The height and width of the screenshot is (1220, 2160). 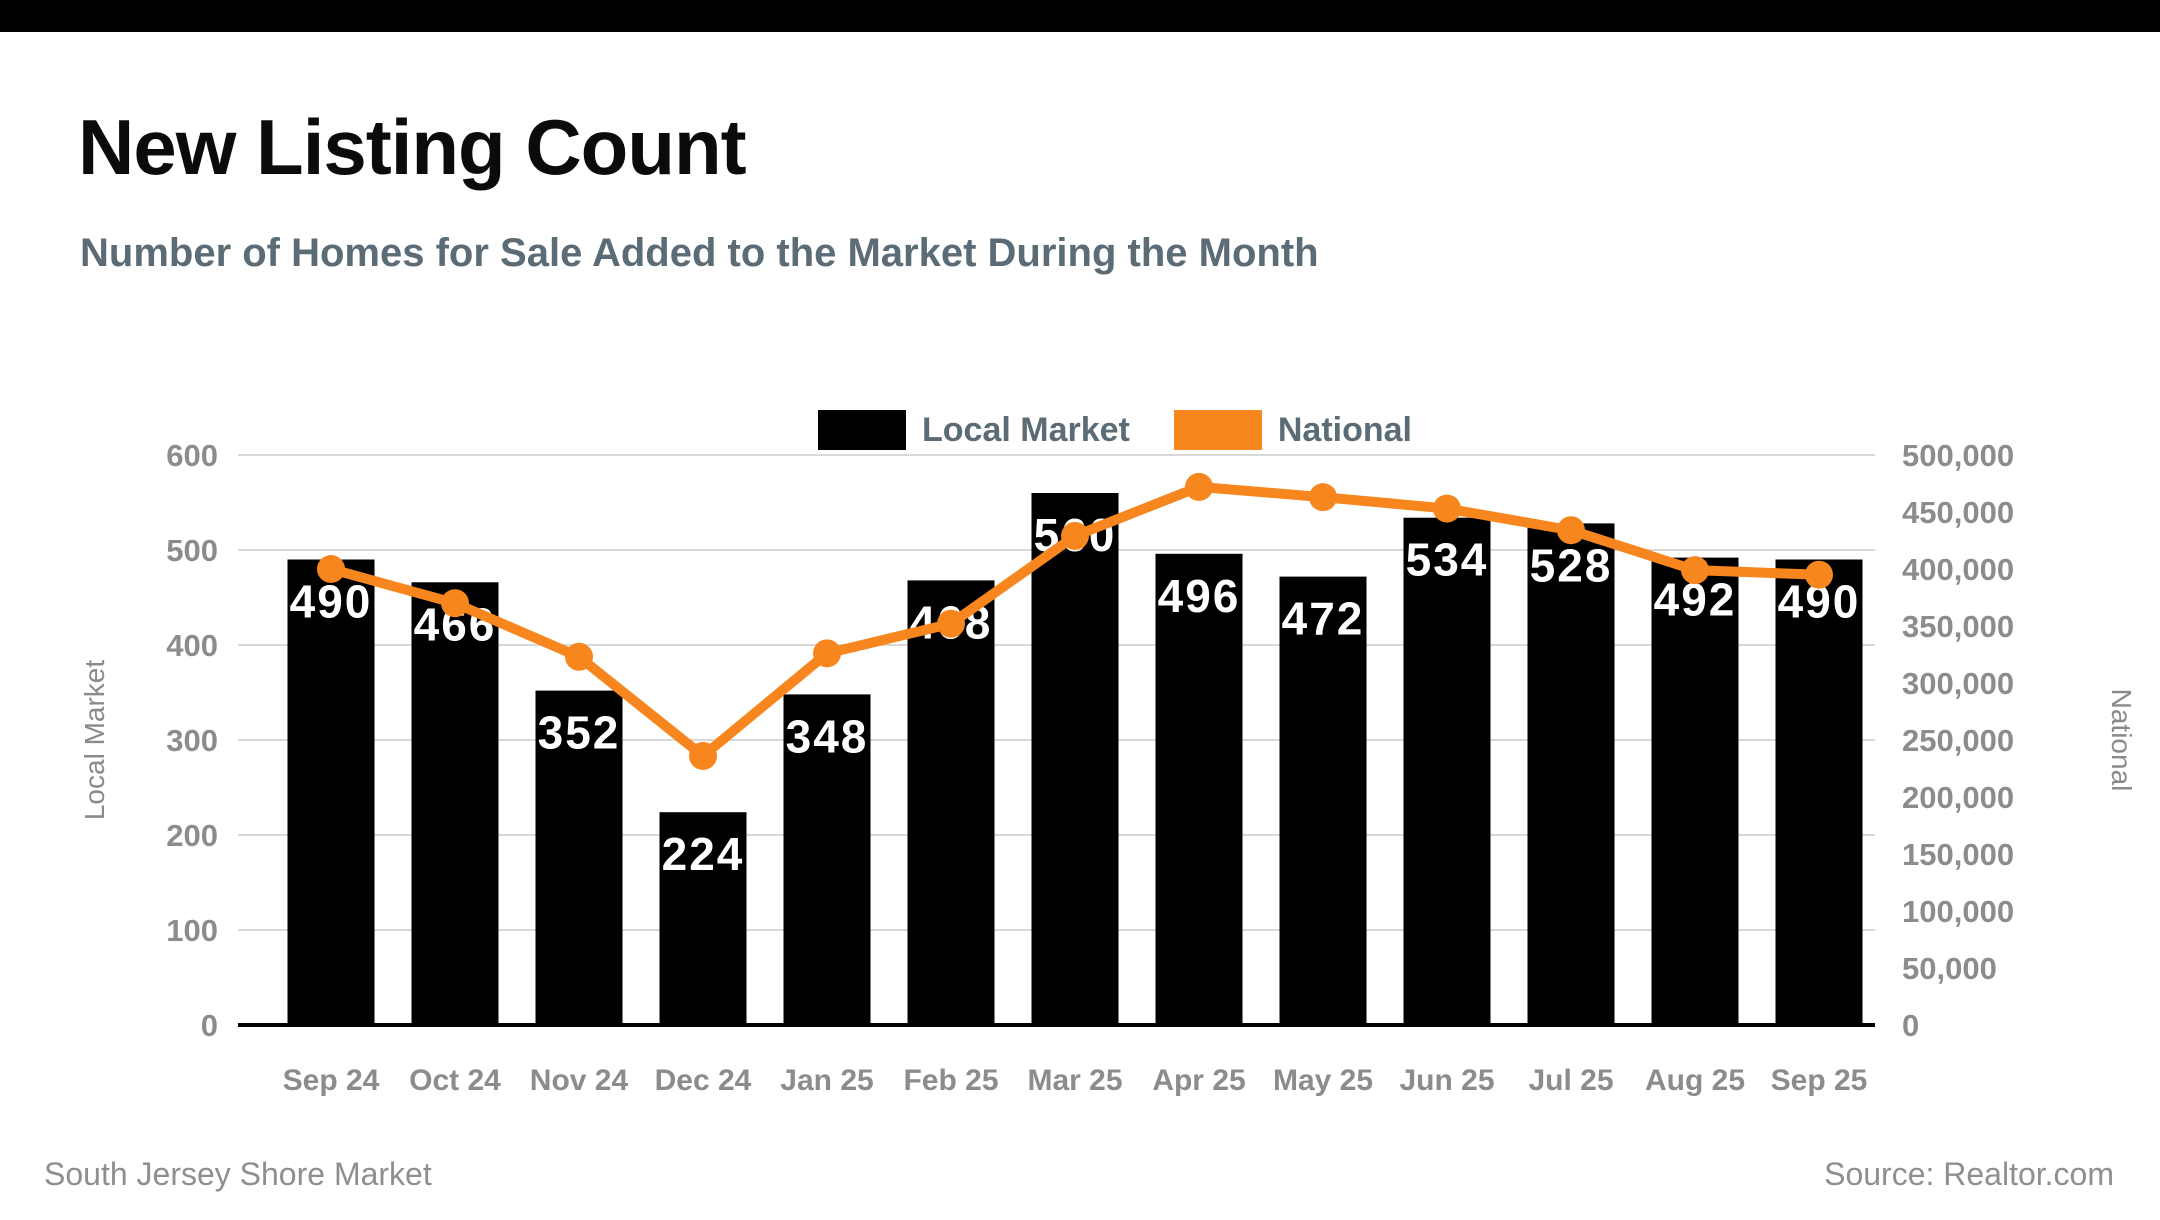 I want to click on line-point-Apr 25, so click(x=1199, y=486).